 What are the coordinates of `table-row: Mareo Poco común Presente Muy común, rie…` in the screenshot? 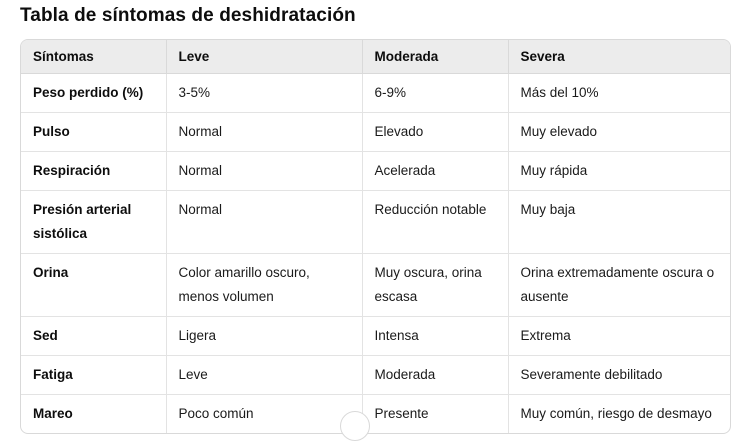 It's located at (375, 413).